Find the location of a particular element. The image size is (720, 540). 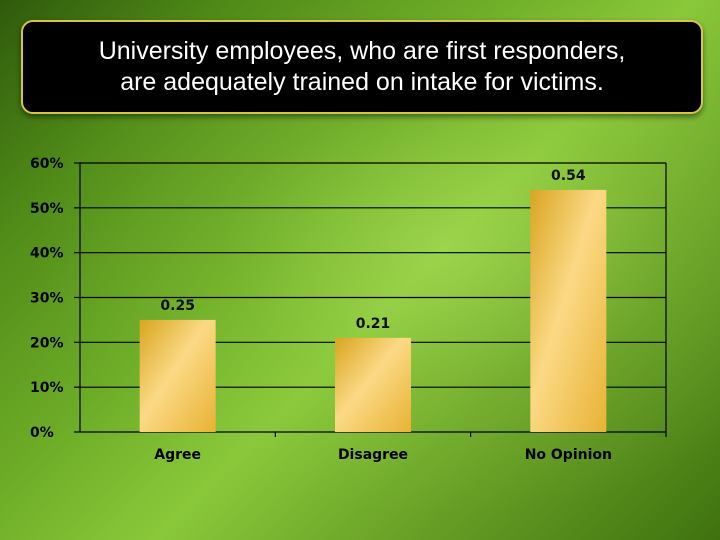

x-tick-label-agree: Agree is located at coordinates (177, 455).